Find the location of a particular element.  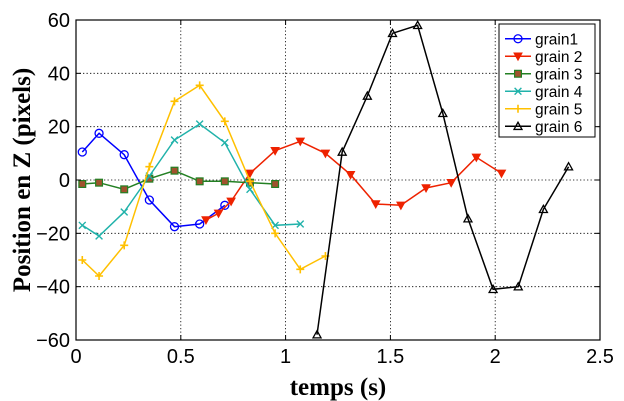

y-tick-label: −20 is located at coordinates (53, 234).